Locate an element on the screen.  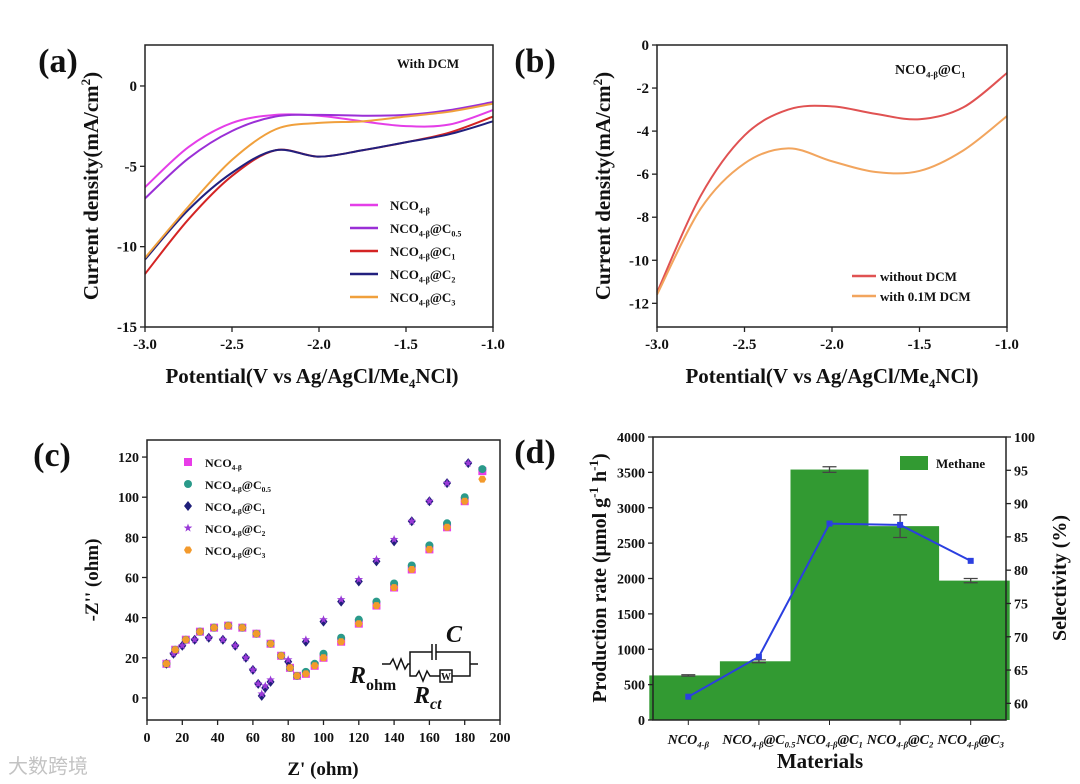
y-tick-label: 40 is located at coordinates (132, 619).